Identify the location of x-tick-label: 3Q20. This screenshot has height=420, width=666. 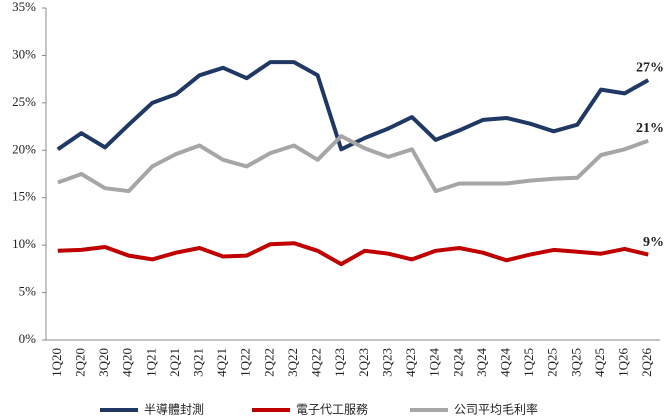
(103, 362).